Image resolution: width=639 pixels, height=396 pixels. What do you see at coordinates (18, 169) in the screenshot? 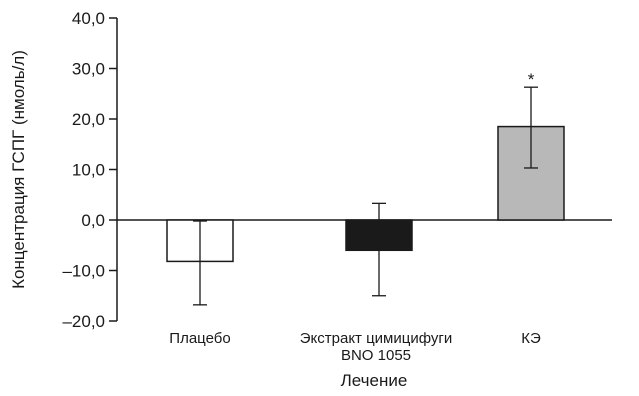
I see `y-axis-title: Концентрация ГСПГ (нмоль/л)` at bounding box center [18, 169].